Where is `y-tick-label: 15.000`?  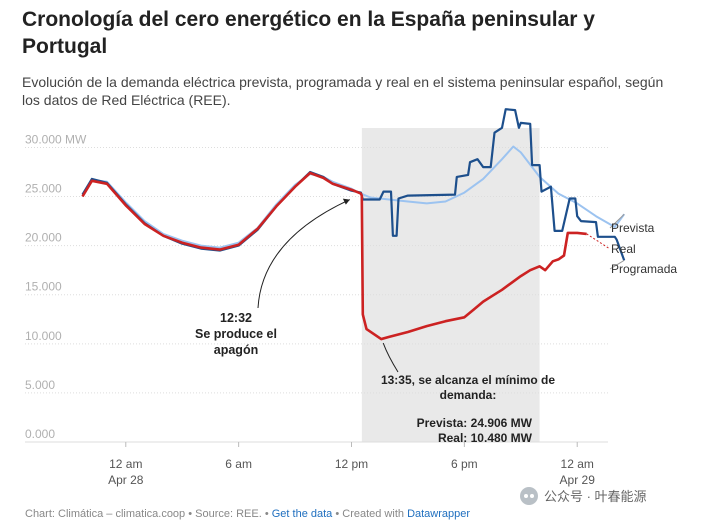
y-tick-label: 15.000 is located at coordinates (43, 287).